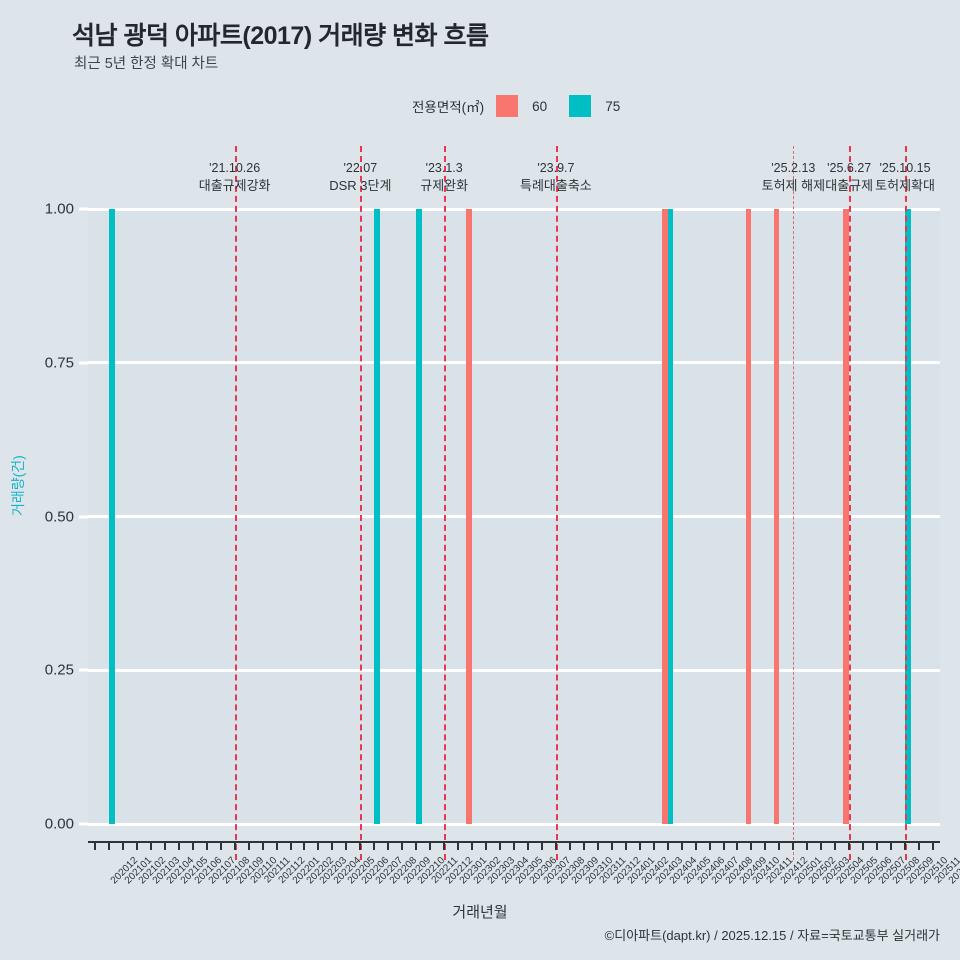 The image size is (960, 960). I want to click on annotation-date: '23.1.3, so click(444, 168).